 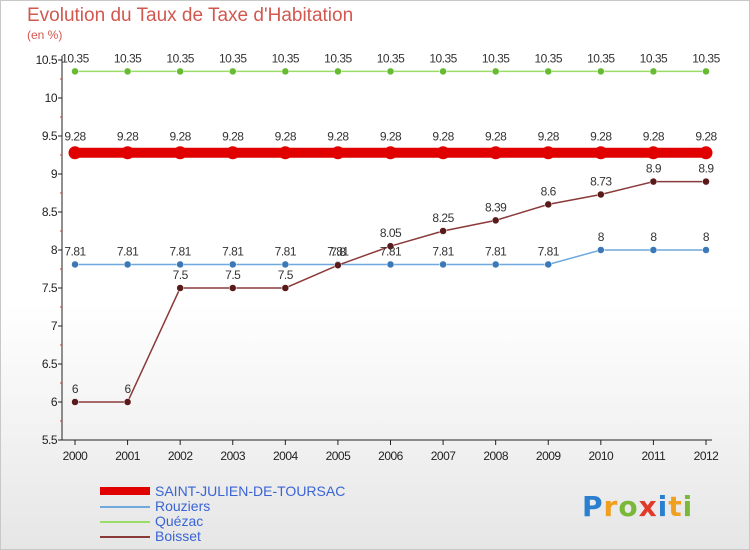 What do you see at coordinates (339, 456) in the screenshot?
I see `x-tick-label: 2005` at bounding box center [339, 456].